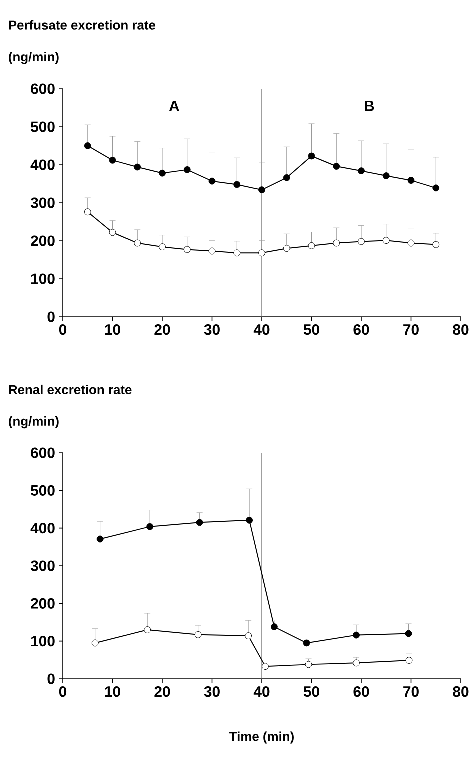 The width and height of the screenshot is (472, 757). What do you see at coordinates (70, 389) in the screenshot?
I see `chart-title: Renal excretion rate` at bounding box center [70, 389].